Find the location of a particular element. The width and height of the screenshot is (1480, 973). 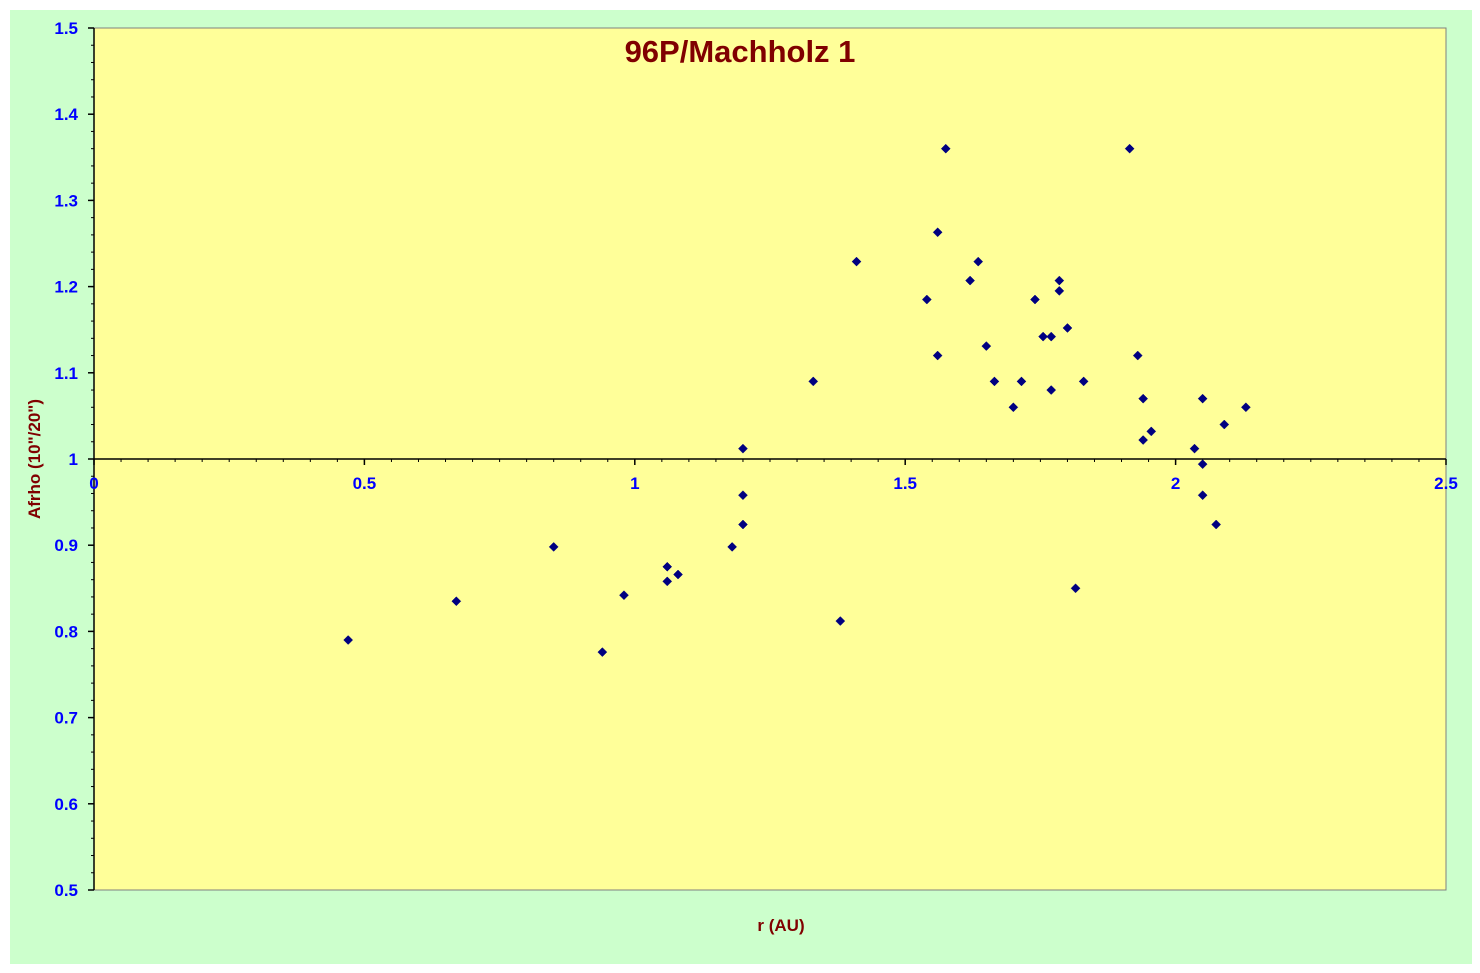

y-tick-label: 1.4 is located at coordinates (66, 114).